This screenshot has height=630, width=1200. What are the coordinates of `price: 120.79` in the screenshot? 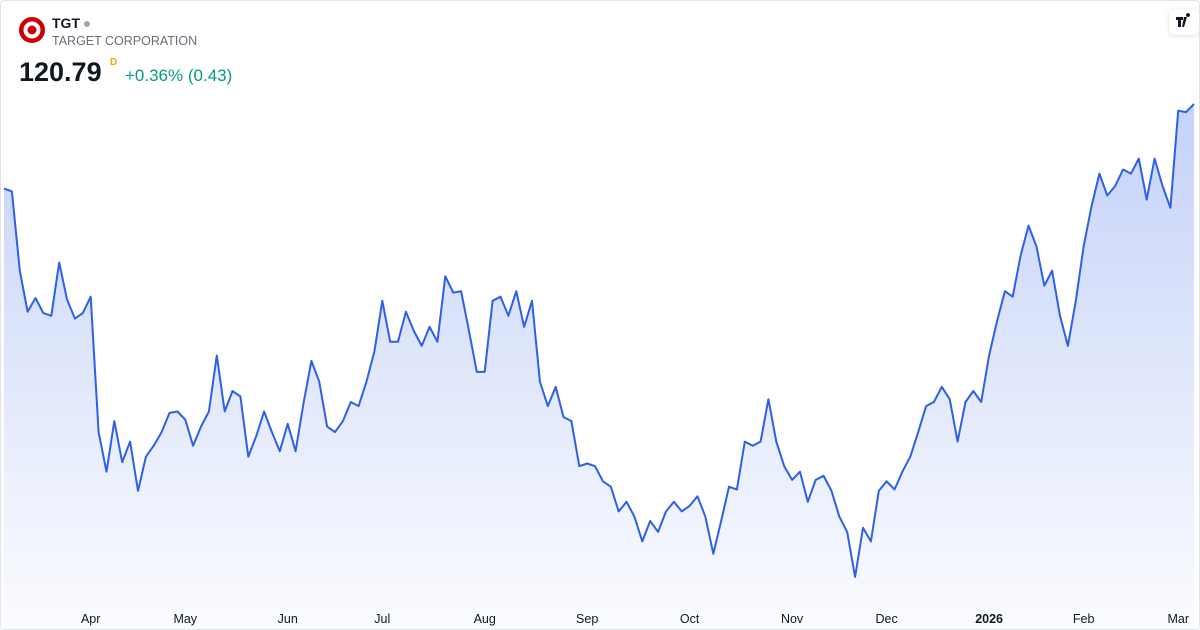 It's located at (60, 72).